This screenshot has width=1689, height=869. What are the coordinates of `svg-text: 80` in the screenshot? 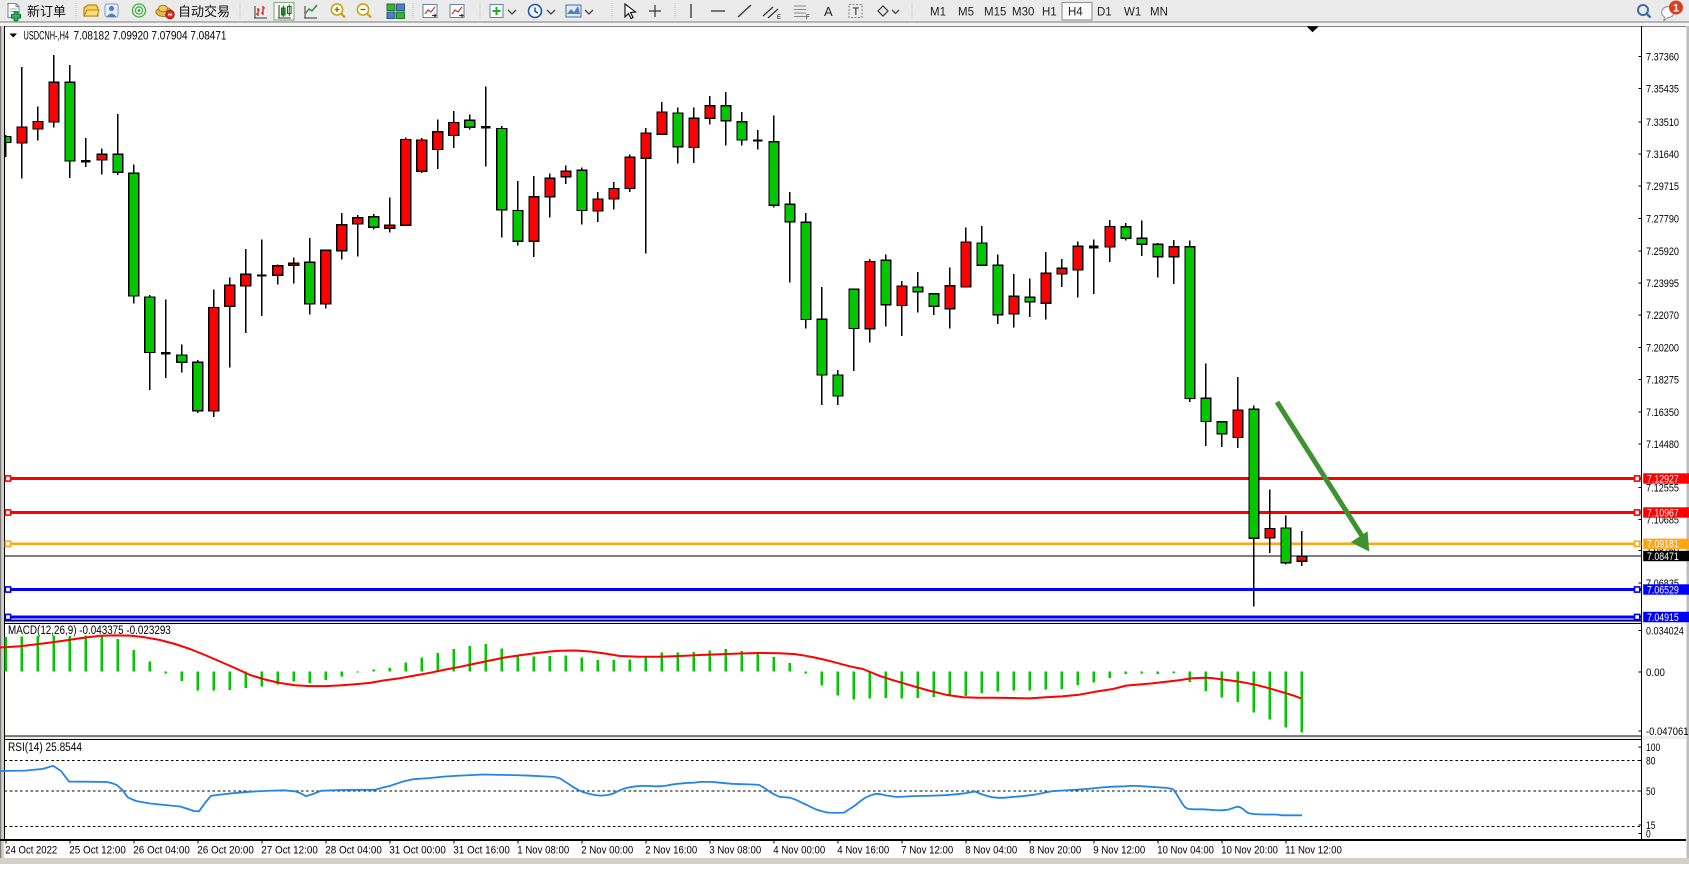 It's located at (1650, 761).